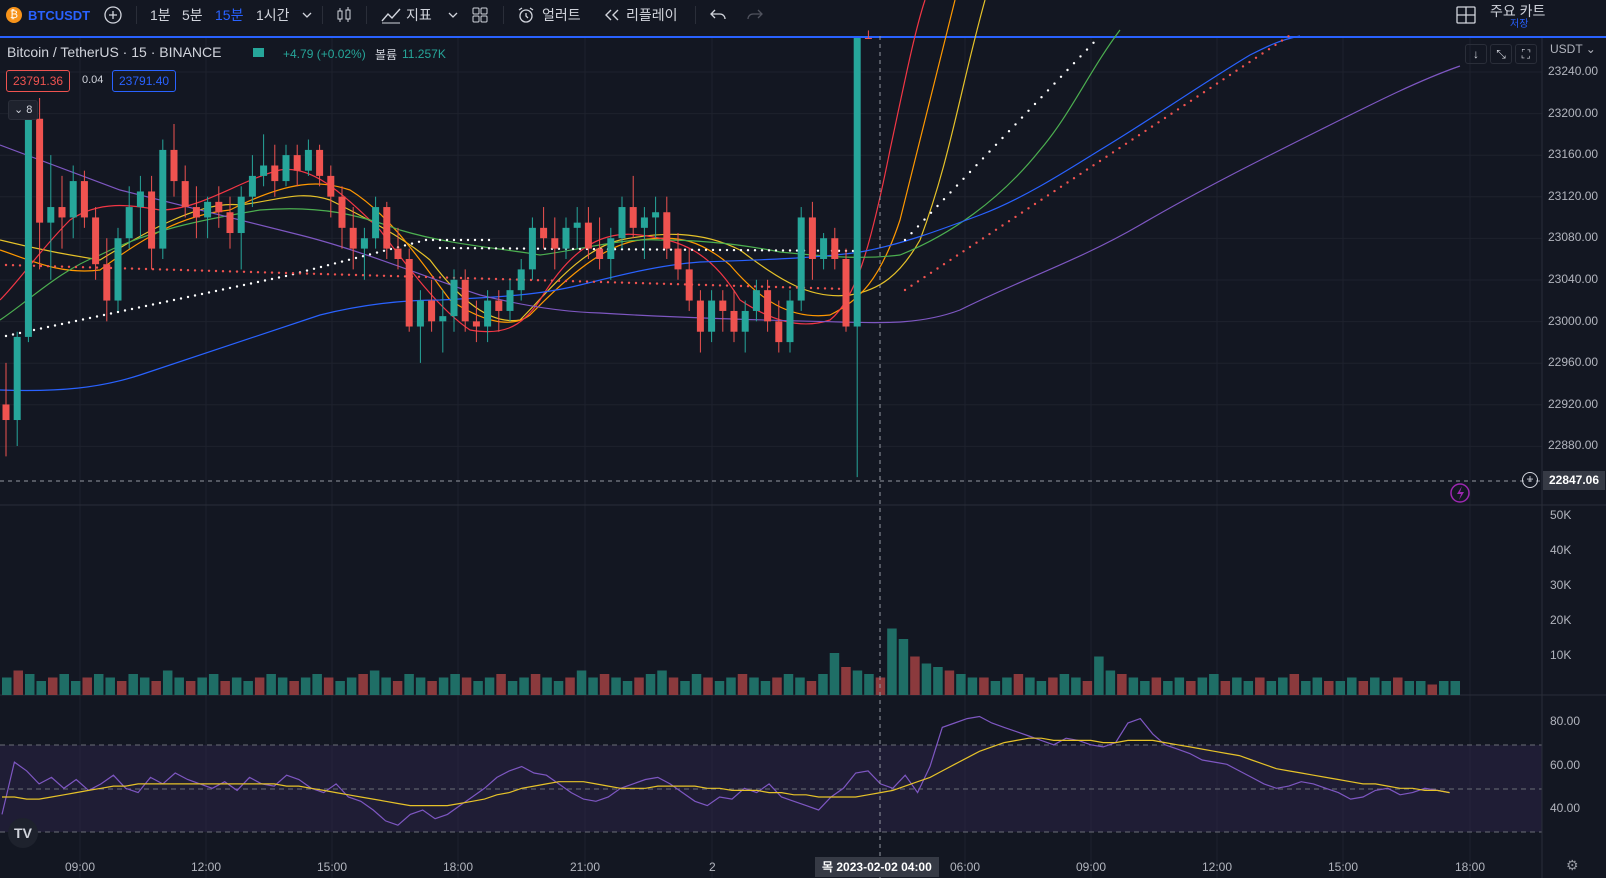  Describe the element at coordinates (307, 15) in the screenshot. I see `interval-dropdown` at that location.